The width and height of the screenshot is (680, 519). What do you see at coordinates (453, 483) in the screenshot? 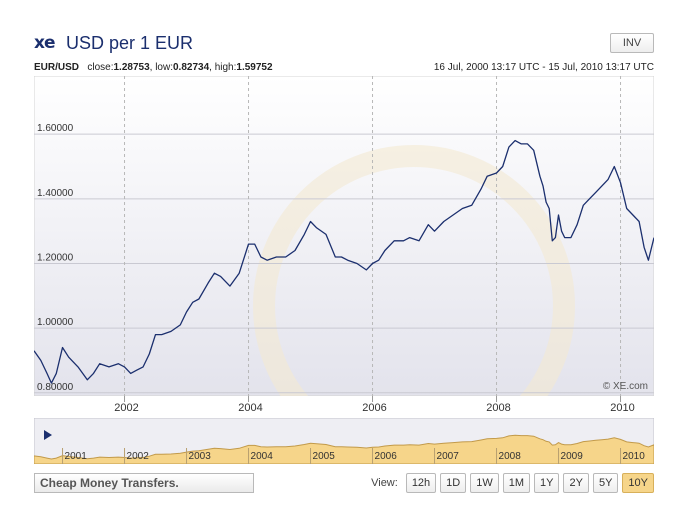
I see `view-button-1d: 1D` at bounding box center [453, 483].